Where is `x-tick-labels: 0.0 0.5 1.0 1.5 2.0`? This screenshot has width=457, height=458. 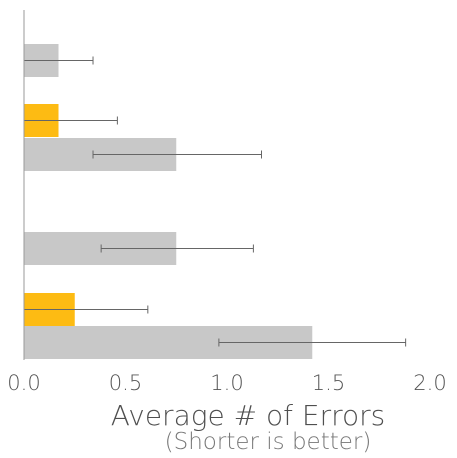
x-tick-labels: 0.0 0.5 1.0 1.5 2.0 is located at coordinates (226, 383).